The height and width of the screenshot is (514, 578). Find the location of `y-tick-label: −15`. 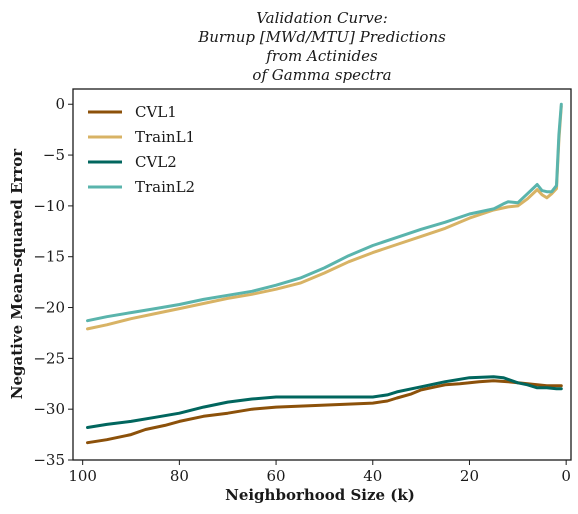

y-tick-label: −15 is located at coordinates (49, 257).